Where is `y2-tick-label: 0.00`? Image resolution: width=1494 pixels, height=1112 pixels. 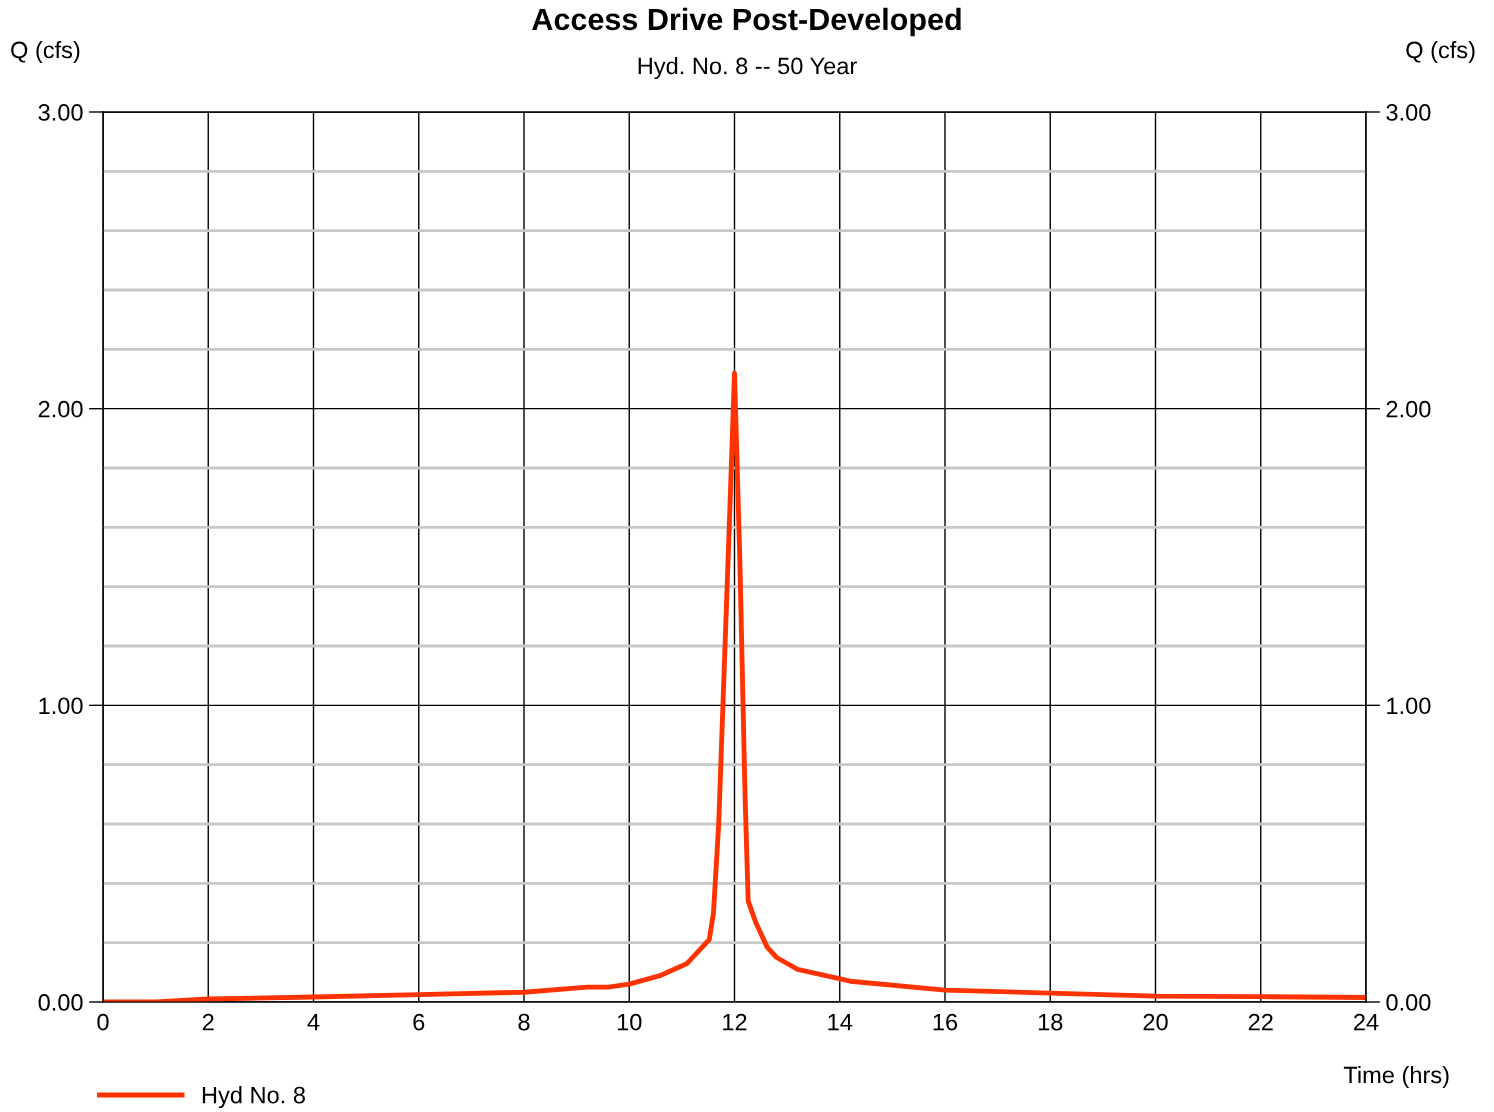 y2-tick-label: 0.00 is located at coordinates (1408, 1002).